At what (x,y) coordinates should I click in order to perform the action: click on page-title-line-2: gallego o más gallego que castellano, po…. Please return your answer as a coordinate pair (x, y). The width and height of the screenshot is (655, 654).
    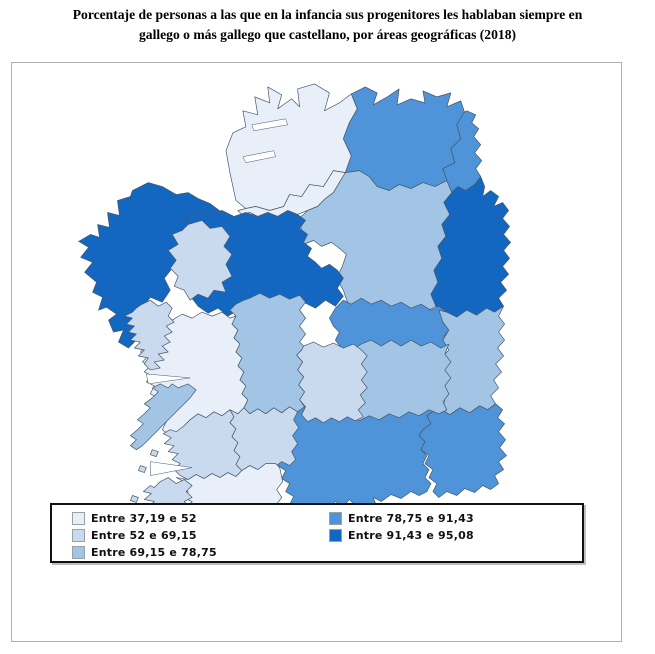
    Looking at the image, I should click on (327, 34).